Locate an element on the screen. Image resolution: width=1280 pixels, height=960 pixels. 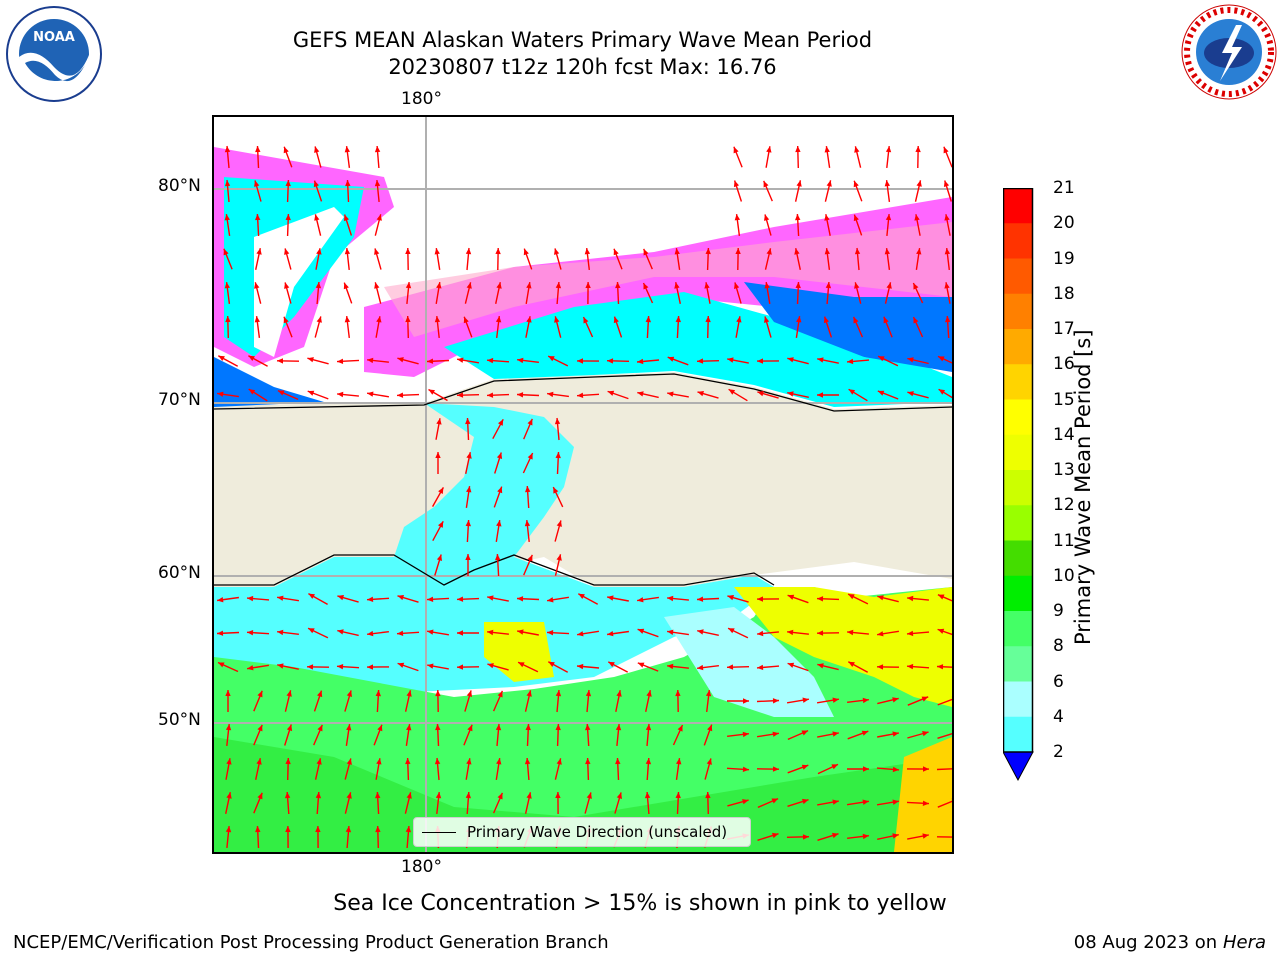
footer-date-text: 08 Aug 2023 on is located at coordinates (1145, 942).